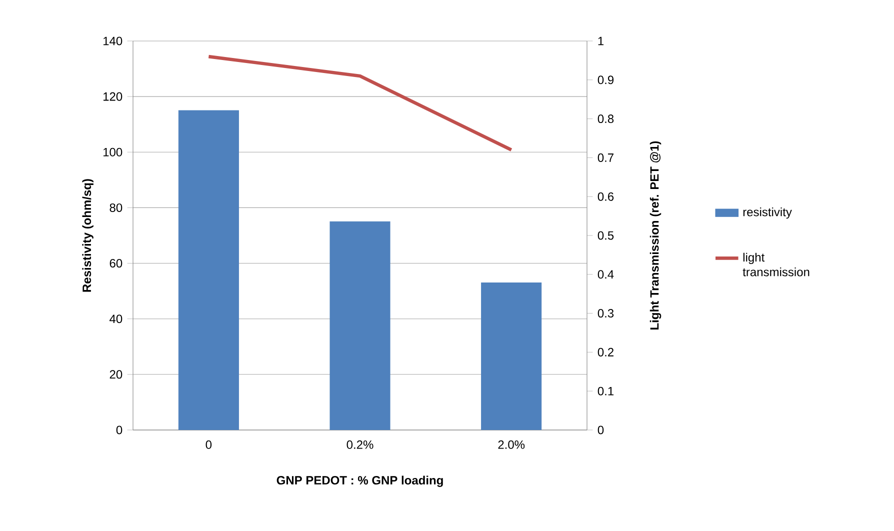 The image size is (894, 531). Describe the element at coordinates (606, 391) in the screenshot. I see `y2-tick-label: 0.1` at that location.